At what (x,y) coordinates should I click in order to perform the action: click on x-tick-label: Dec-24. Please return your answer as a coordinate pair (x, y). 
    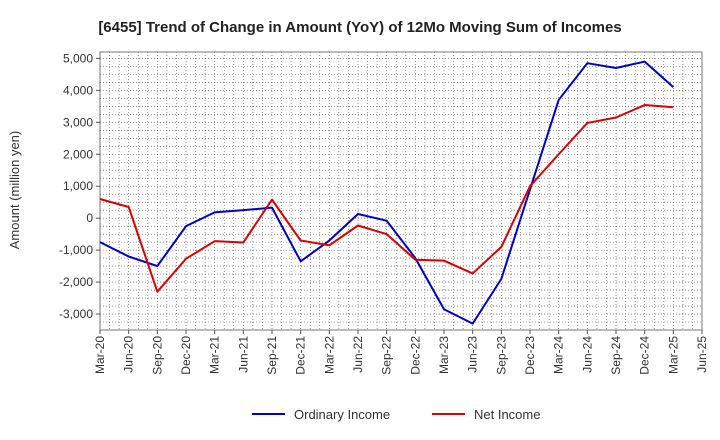
    Looking at the image, I should click on (645, 355).